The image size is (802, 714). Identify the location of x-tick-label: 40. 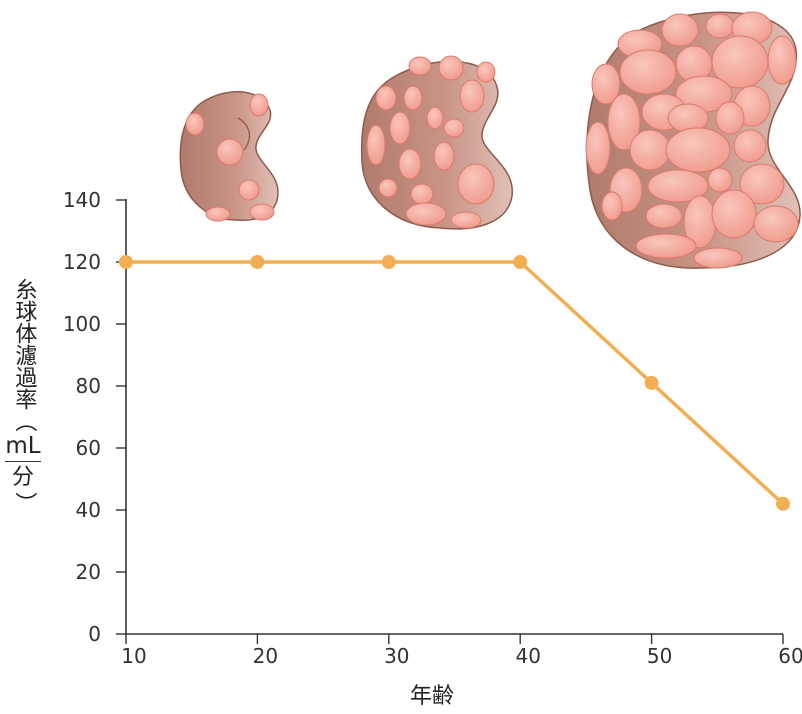
(527, 656).